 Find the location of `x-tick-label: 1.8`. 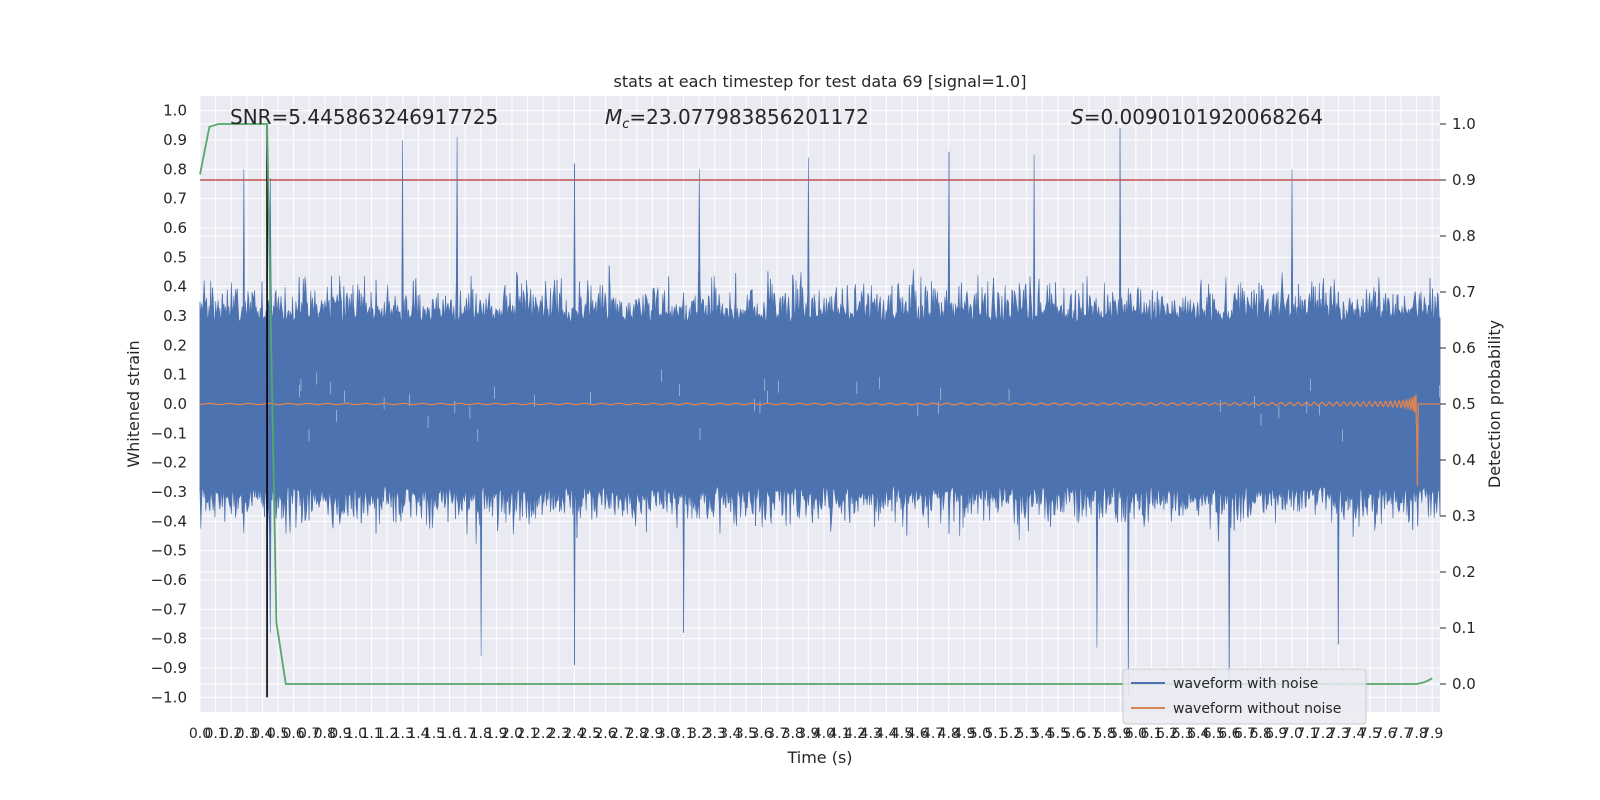

x-tick-label: 1.8 is located at coordinates (481, 734).